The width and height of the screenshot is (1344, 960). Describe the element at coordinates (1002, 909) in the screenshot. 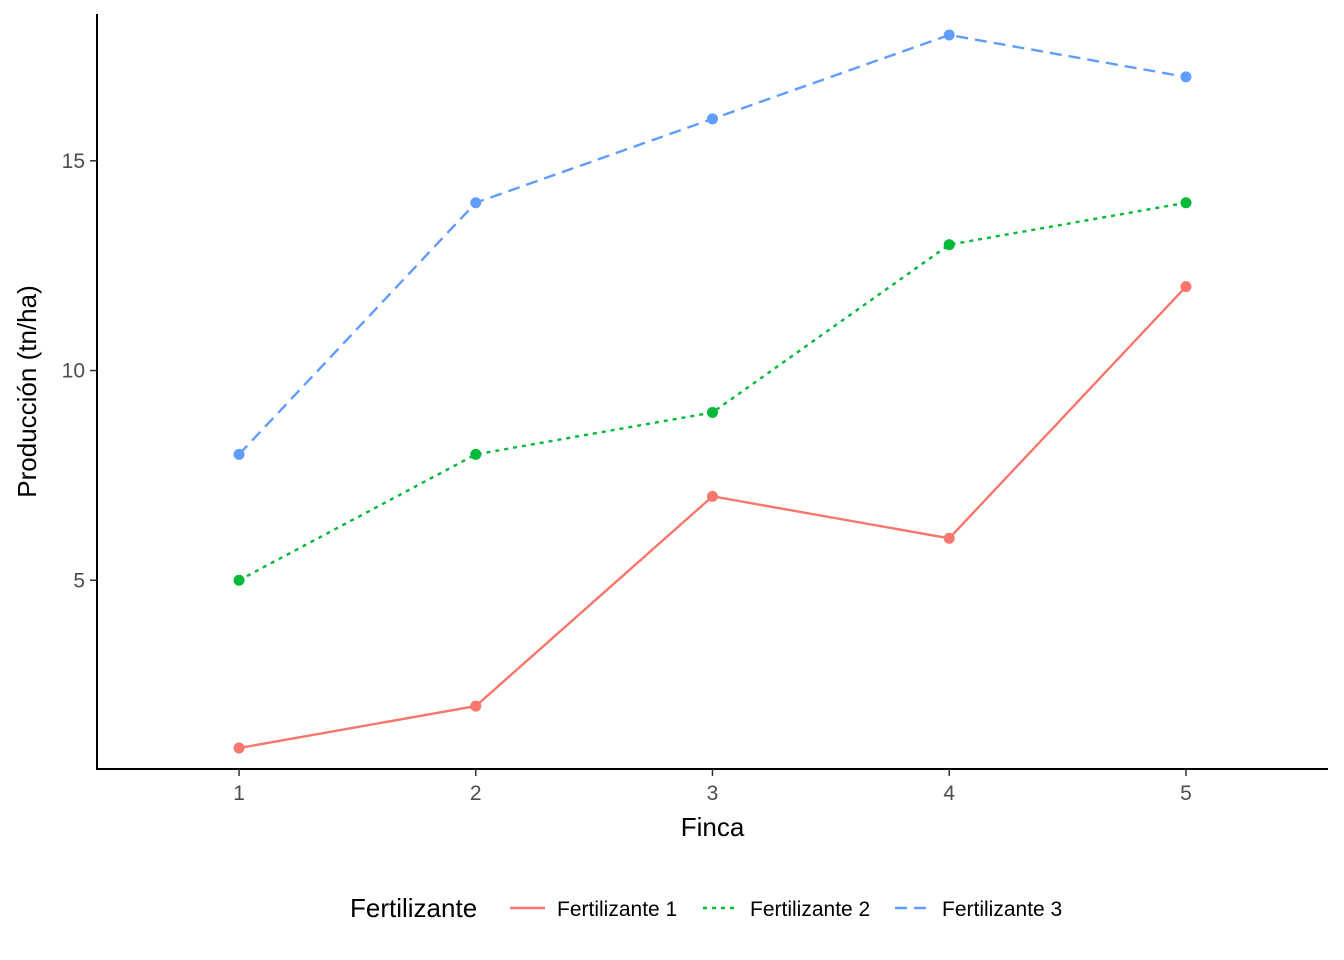

I see `legend-label-3: Fertilizante 3` at that location.